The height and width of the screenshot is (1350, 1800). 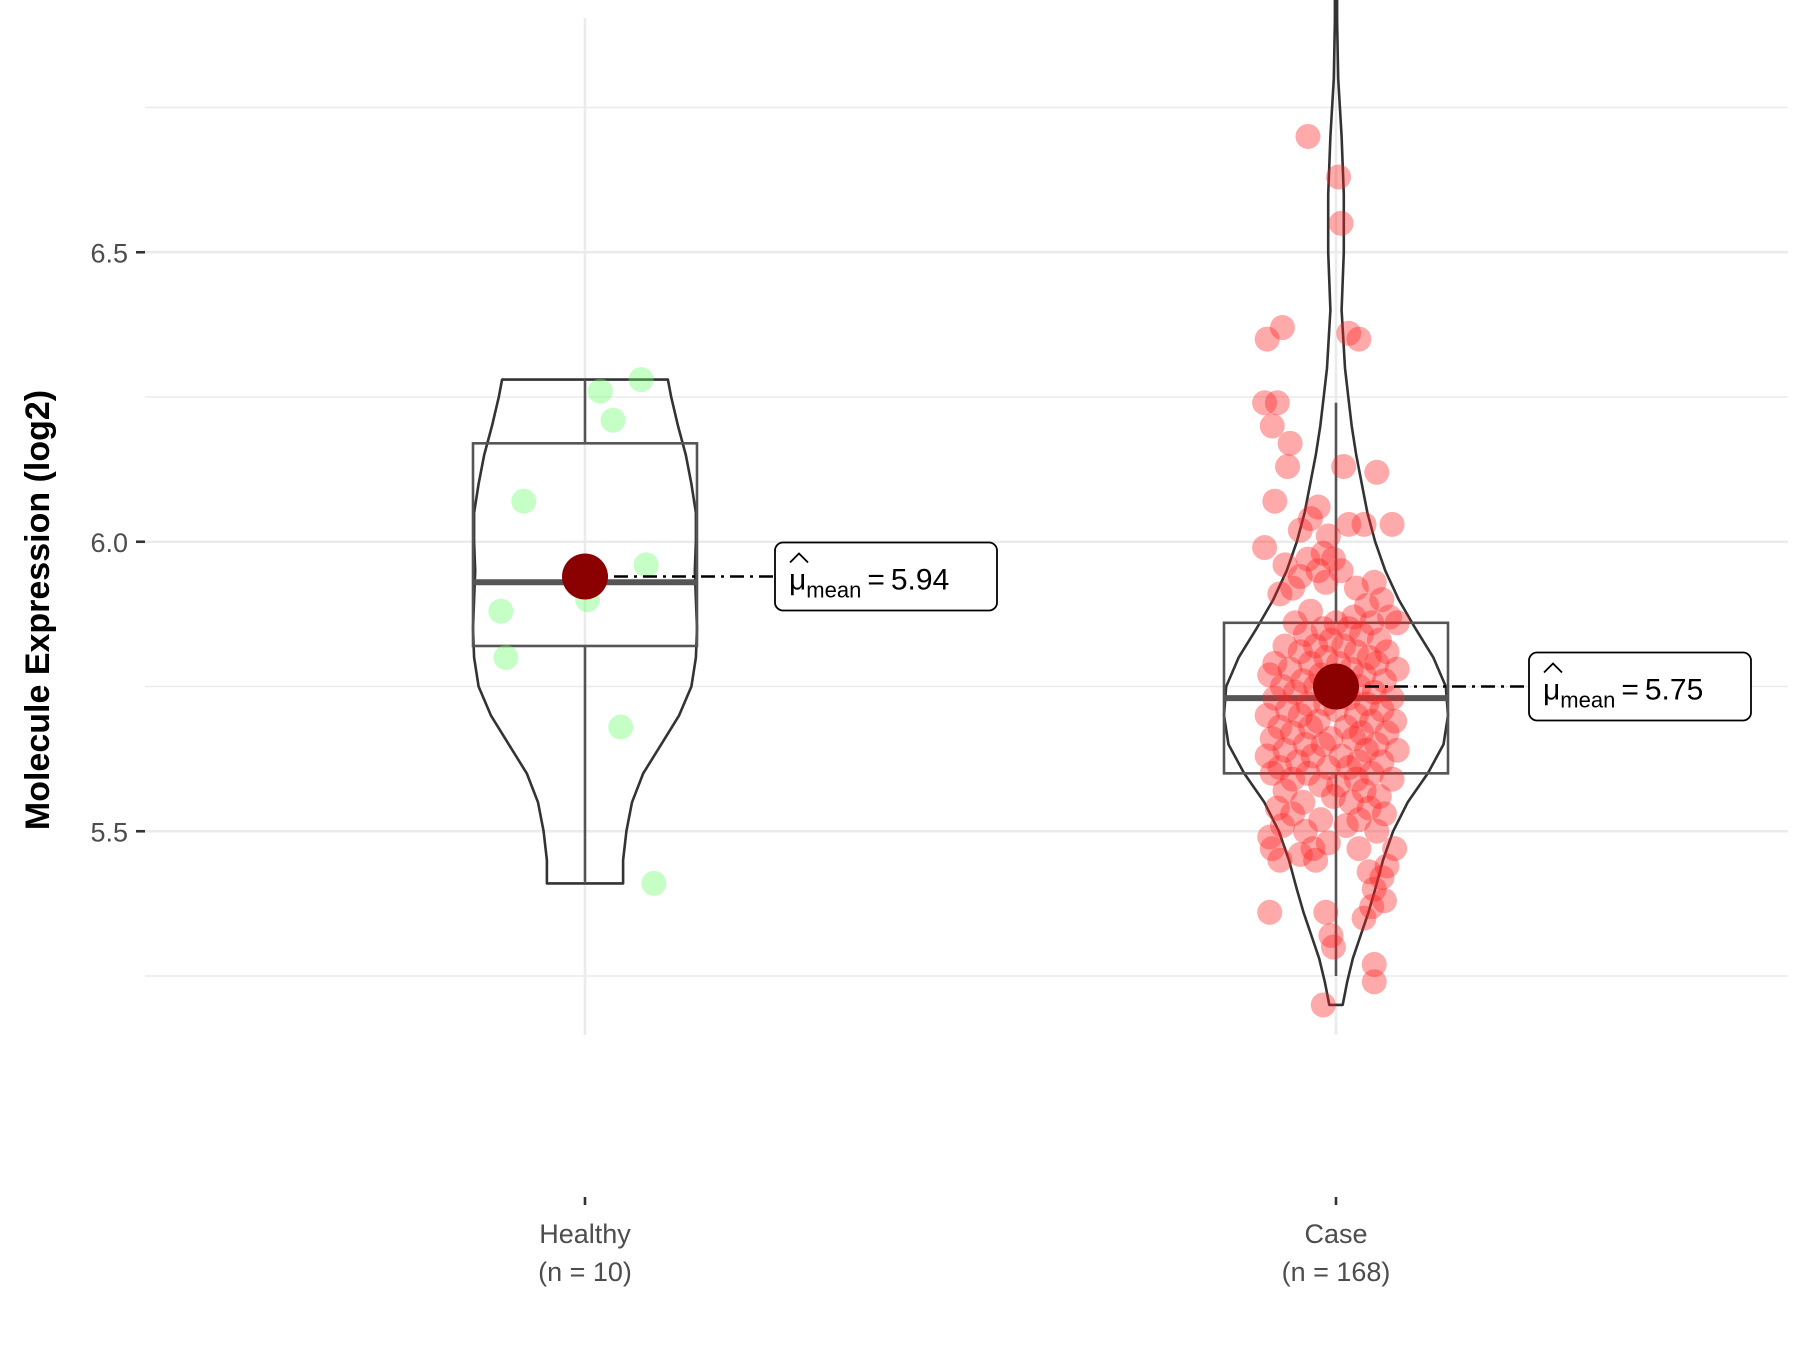 What do you see at coordinates (920, 579) in the screenshot?
I see `mean-value: 5.94` at bounding box center [920, 579].